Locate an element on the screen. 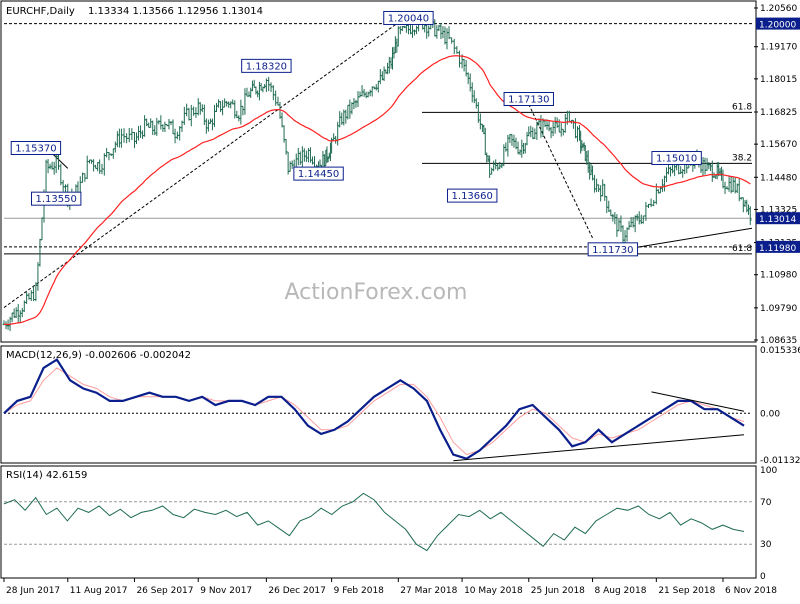 Image resolution: width=800 pixels, height=604 pixels. macd-trendline-upper is located at coordinates (698, 401).